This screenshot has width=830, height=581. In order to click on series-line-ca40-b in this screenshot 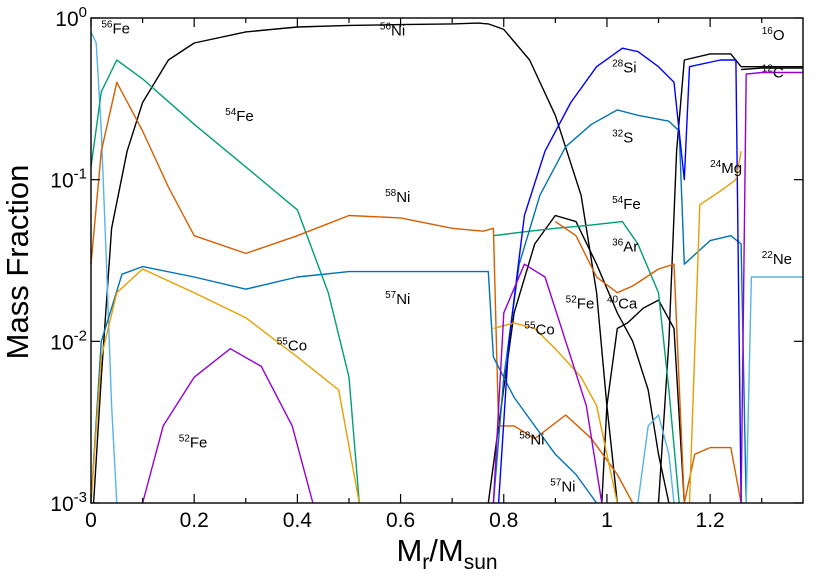, I will do `click(643, 401)`.